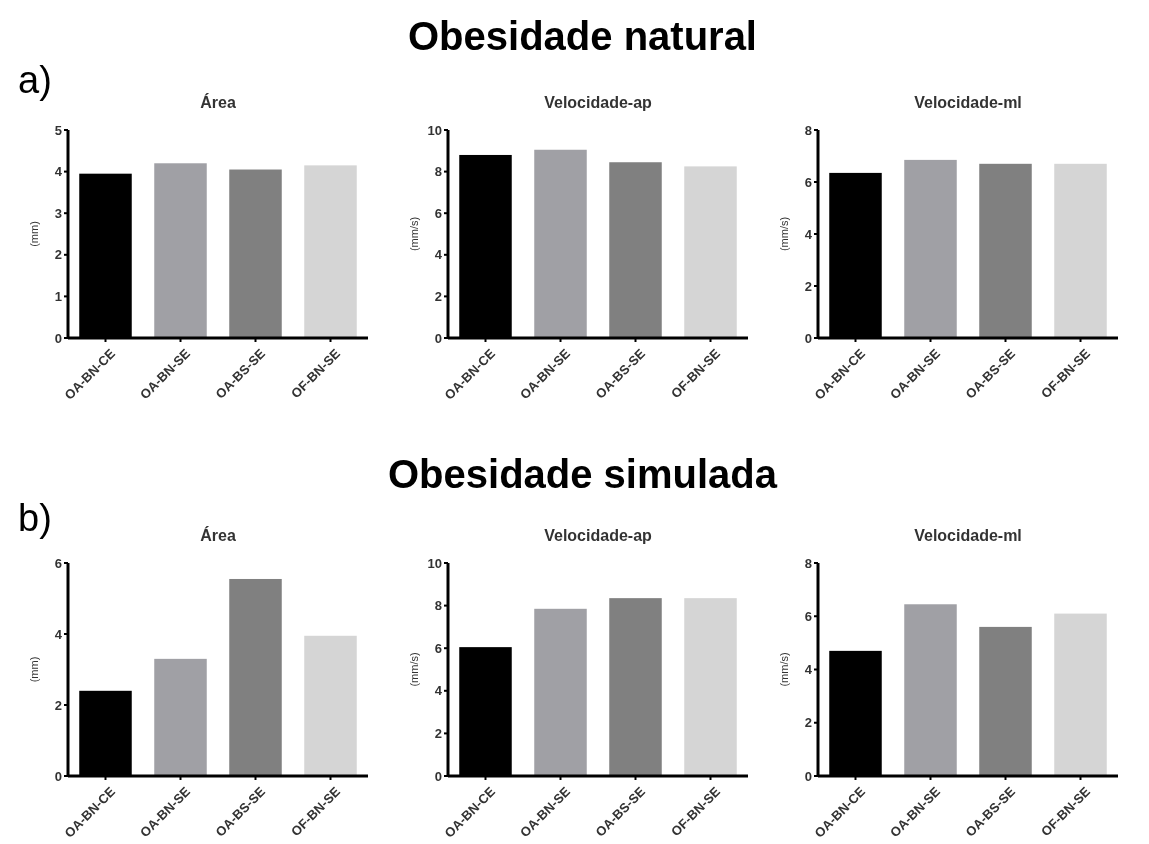  What do you see at coordinates (35, 80) in the screenshot?
I see `text: a)` at bounding box center [35, 80].